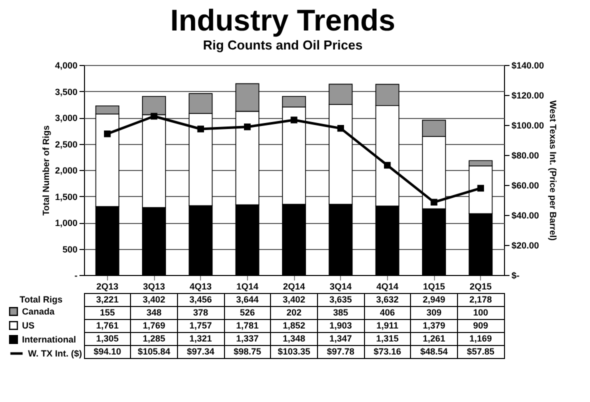 The image size is (590, 402). I want to click on y-axis-title: Total Number of Rigs, so click(45, 170).